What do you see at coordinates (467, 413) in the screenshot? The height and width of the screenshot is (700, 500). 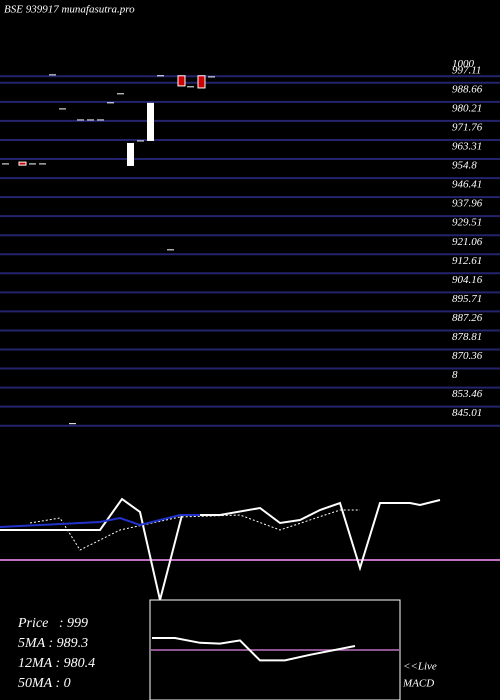 I see `y-tick-label: 845.01` at bounding box center [467, 413].